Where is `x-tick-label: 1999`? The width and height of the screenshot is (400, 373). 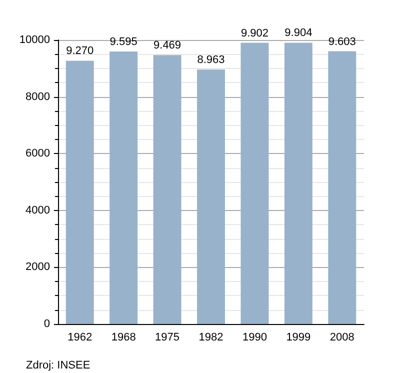 x-tick-label: 1999 is located at coordinates (298, 338).